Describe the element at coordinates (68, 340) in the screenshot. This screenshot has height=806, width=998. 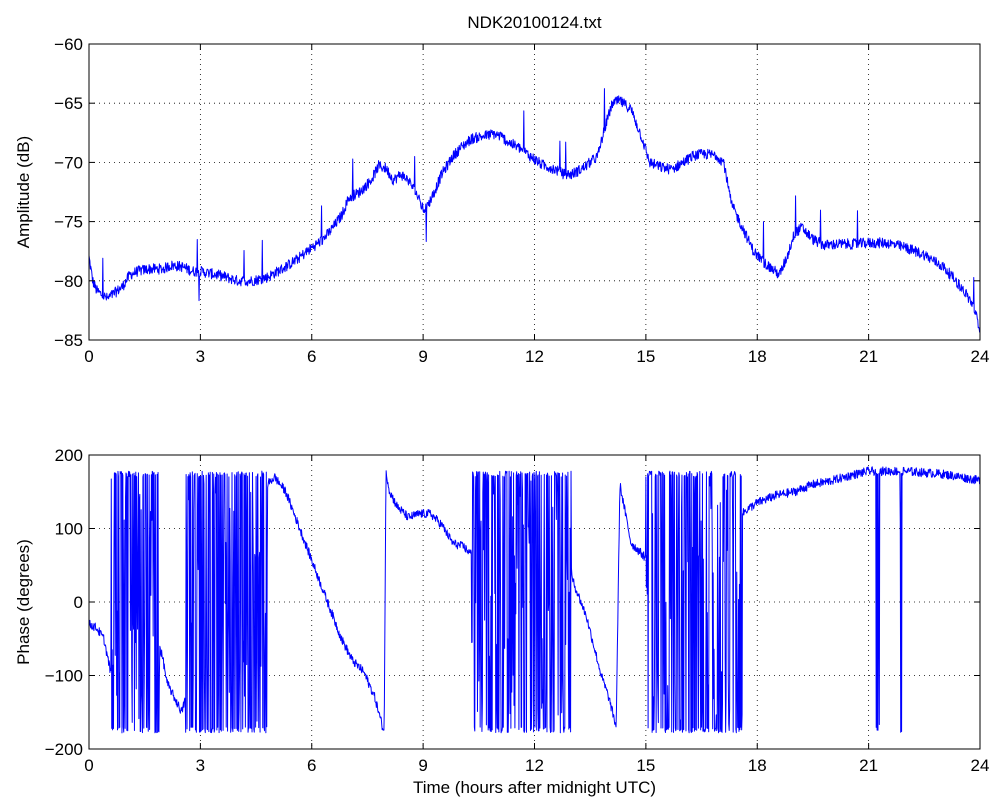
I see `y-tick-label: −85` at that location.